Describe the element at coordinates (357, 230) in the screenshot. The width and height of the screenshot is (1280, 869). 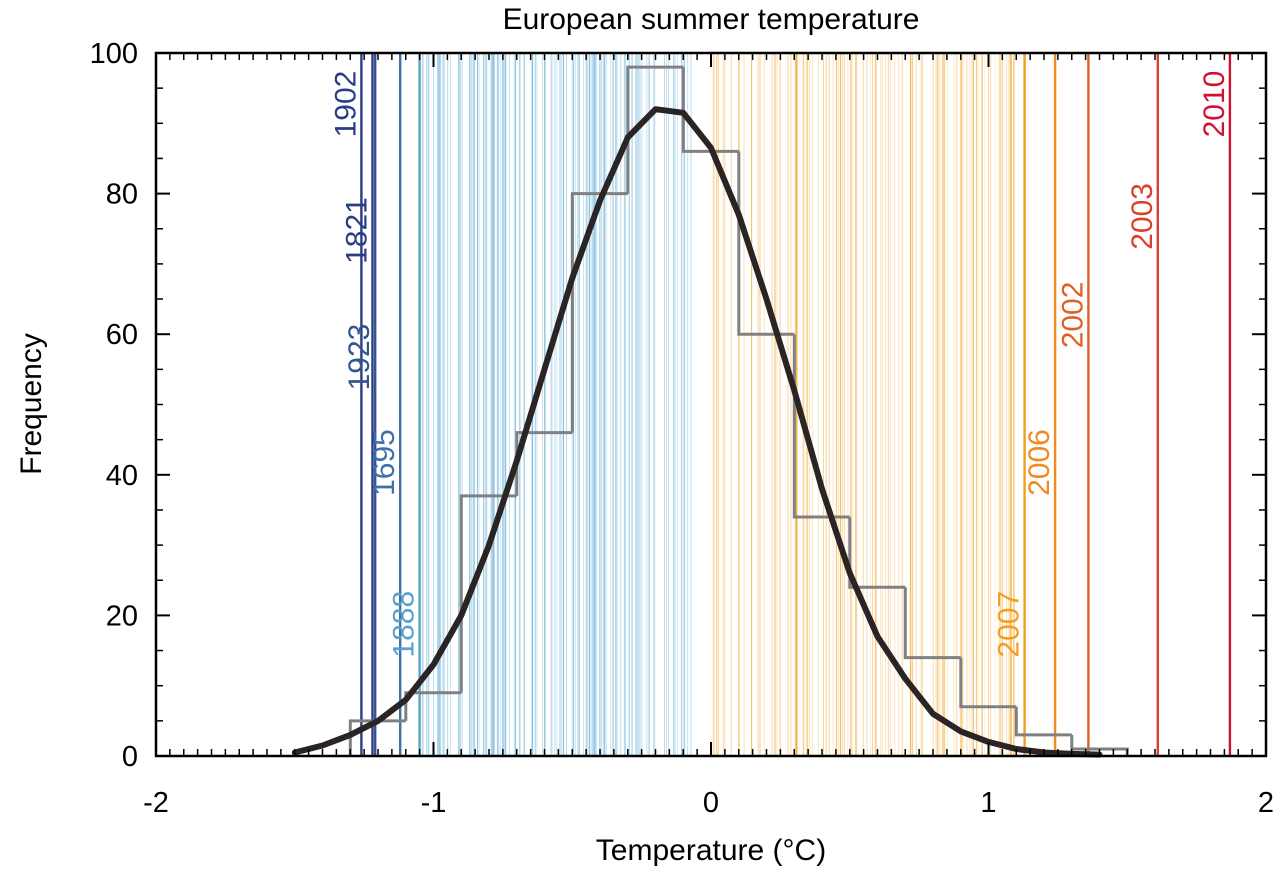
I see `year-label-1821: 1821` at that location.